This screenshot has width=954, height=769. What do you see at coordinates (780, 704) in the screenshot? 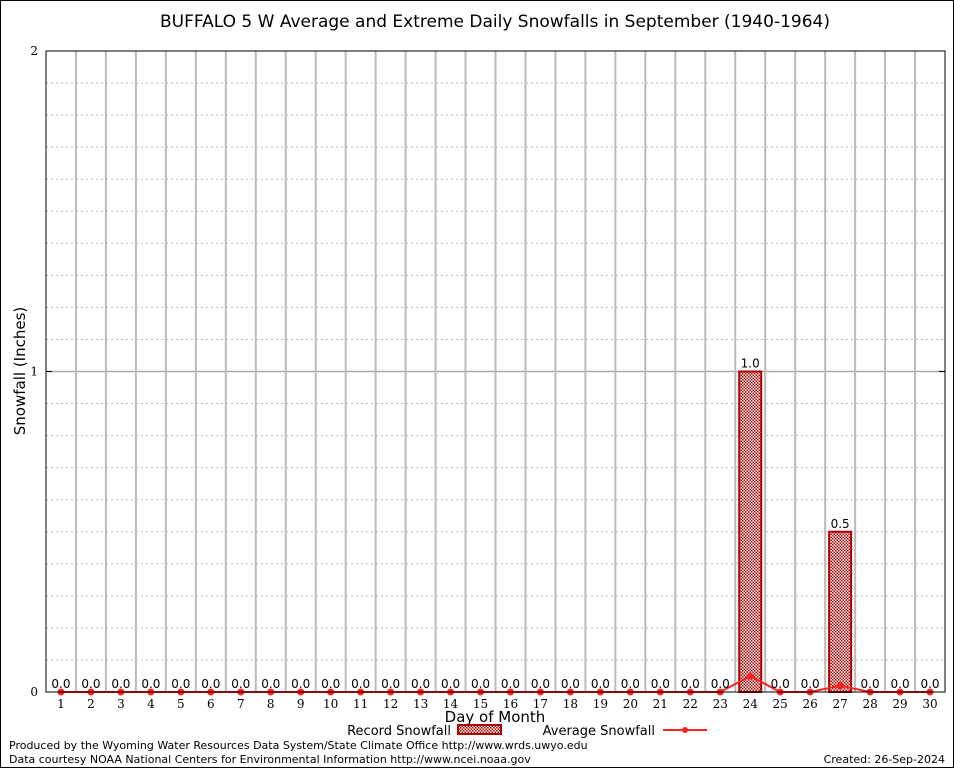
I see `x-tick-label: 25` at bounding box center [780, 704].